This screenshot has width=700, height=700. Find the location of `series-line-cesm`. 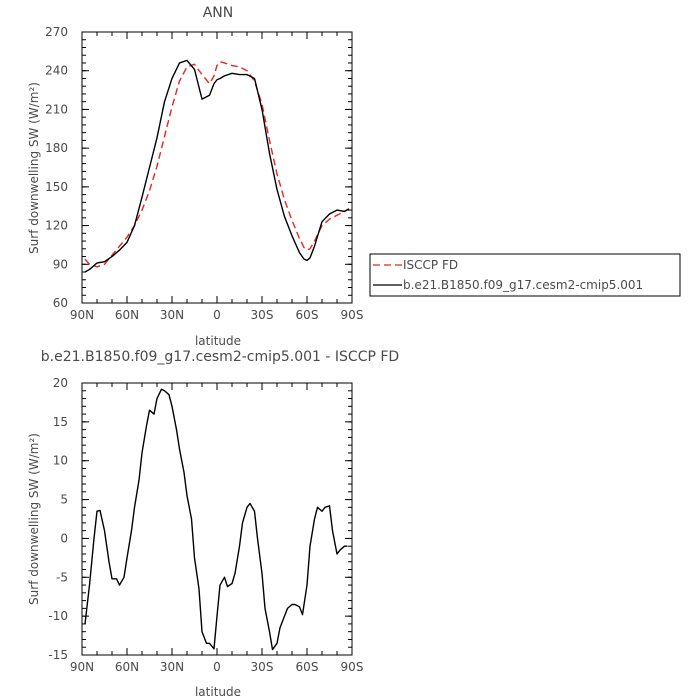

series-line-cesm is located at coordinates (217, 166).